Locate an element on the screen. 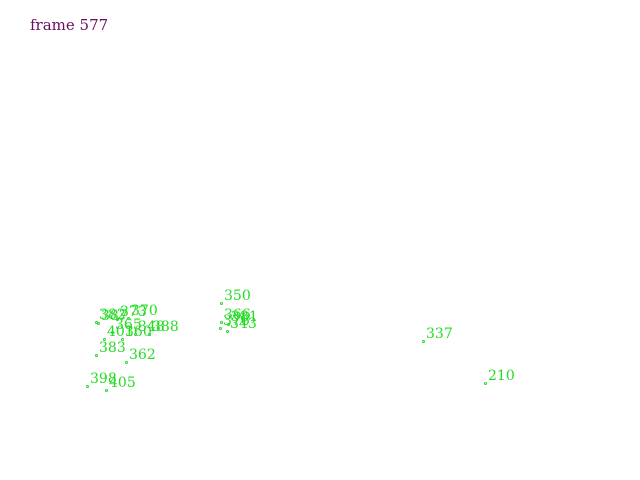  track-id-label: 388 is located at coordinates (165, 327).